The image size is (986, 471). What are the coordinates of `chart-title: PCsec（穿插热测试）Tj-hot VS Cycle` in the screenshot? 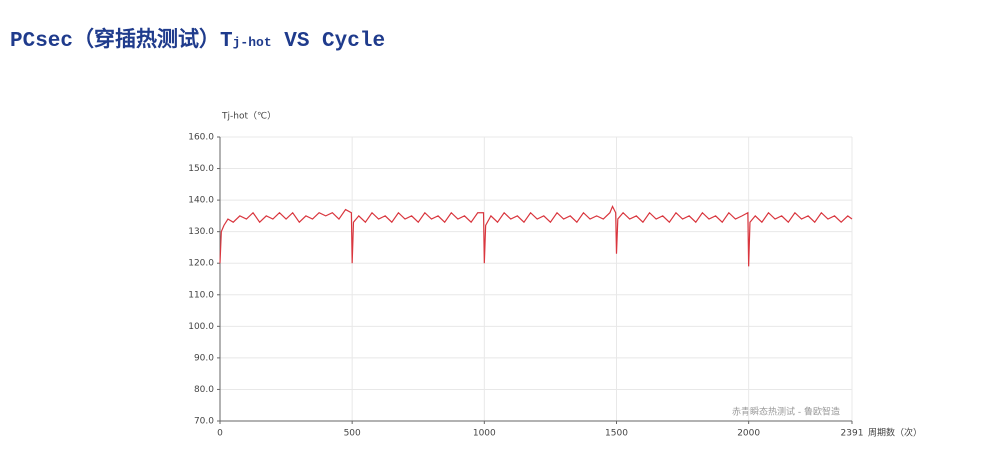 It's located at (197, 40).